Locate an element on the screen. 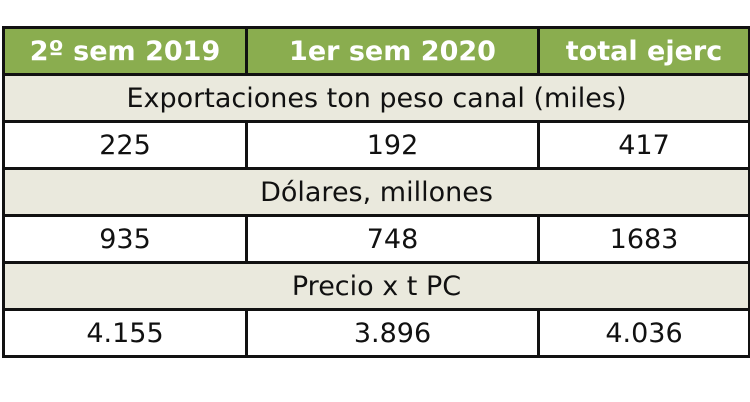 This screenshot has height=402, width=750. section-title: Exportaciones ton peso canal (miles) is located at coordinates (376, 98).